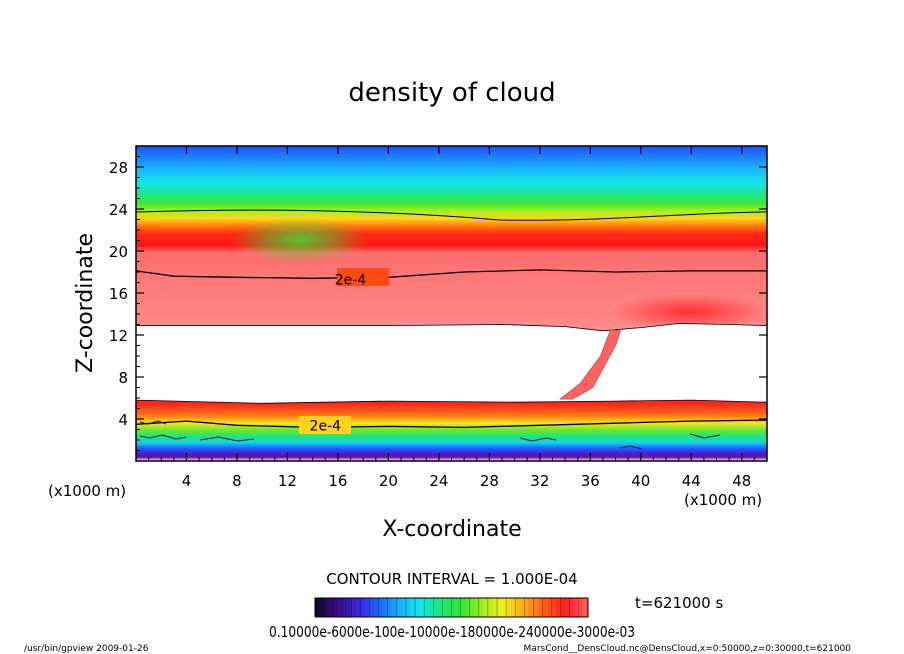  I want to click on contour-interval: CONTOUR INTERVAL = 1.000E-04, so click(451, 579).